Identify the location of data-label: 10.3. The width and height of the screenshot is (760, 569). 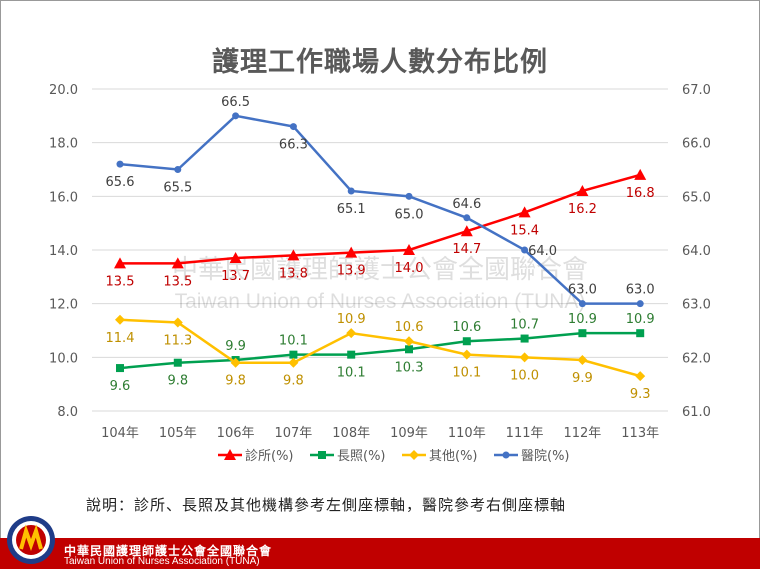
(409, 367).